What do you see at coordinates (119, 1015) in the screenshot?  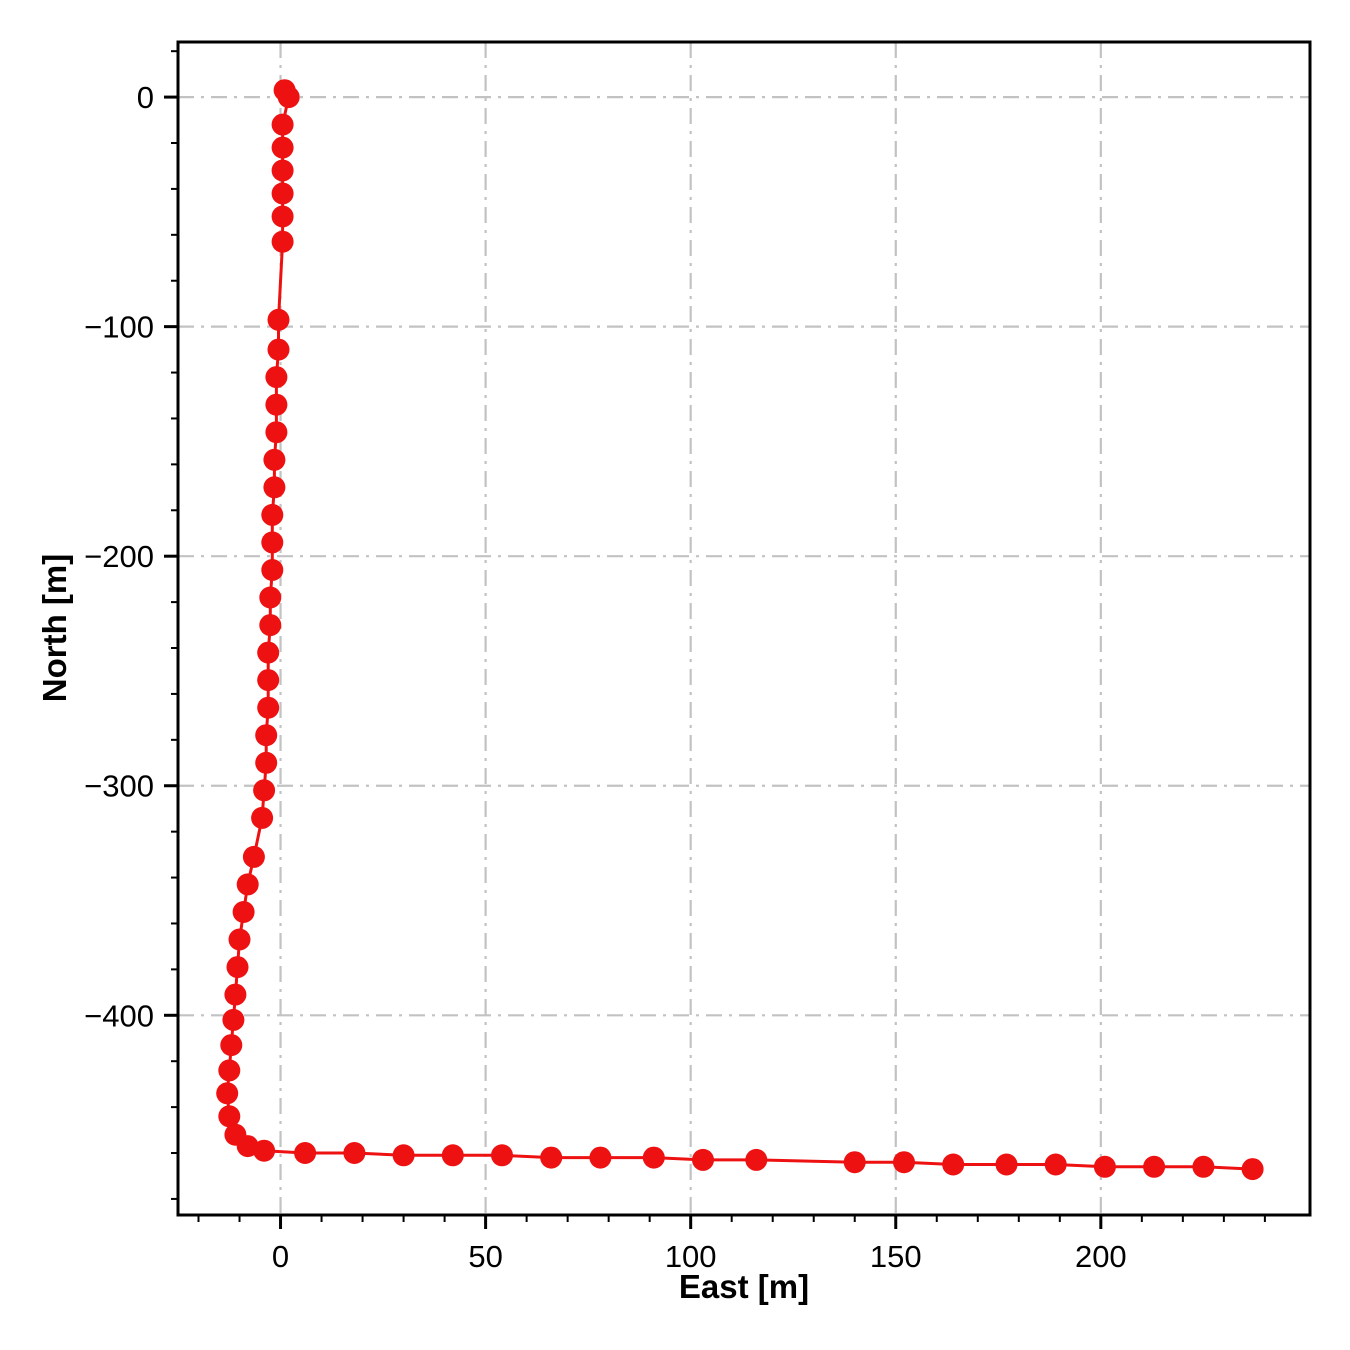 I see `y-tick-label: −400` at bounding box center [119, 1015].